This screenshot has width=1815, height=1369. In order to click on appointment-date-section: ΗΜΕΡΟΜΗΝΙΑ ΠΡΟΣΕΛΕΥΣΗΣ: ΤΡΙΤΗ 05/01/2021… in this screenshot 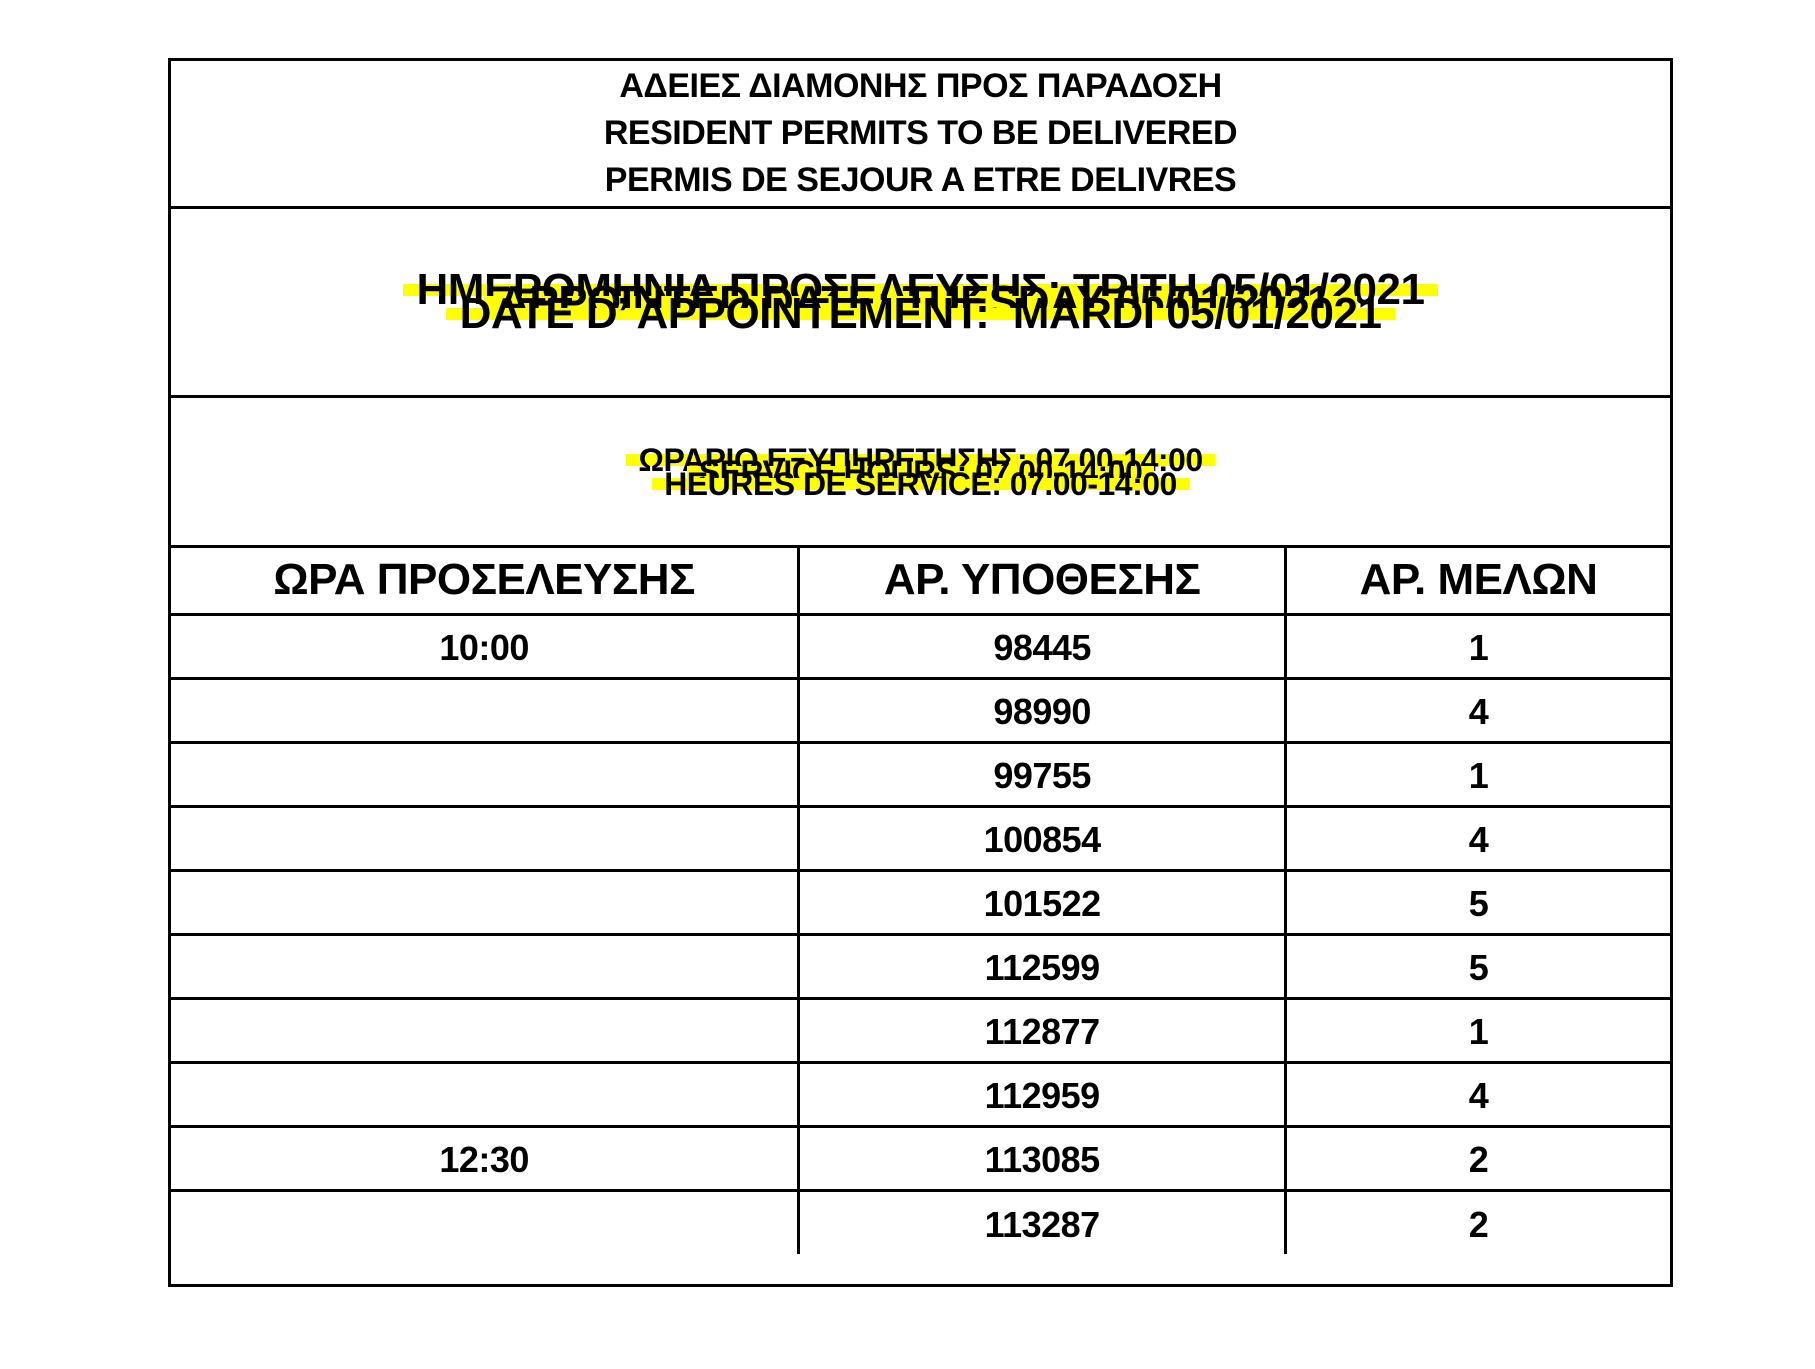, I will do `click(920, 303)`.